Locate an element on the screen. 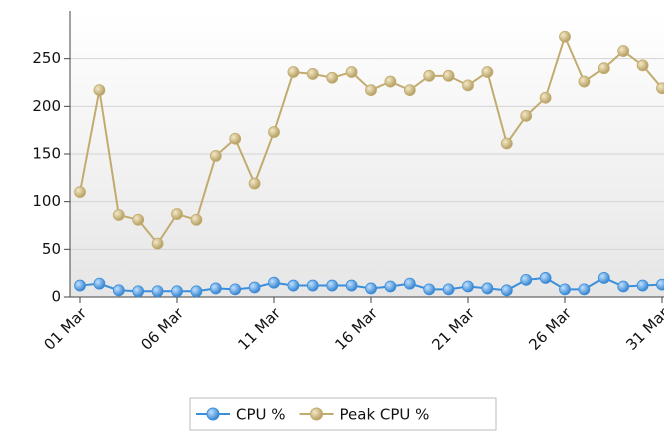  legend is located at coordinates (343, 414).